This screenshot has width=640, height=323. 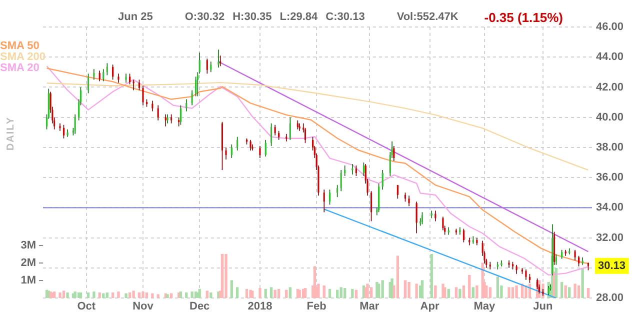 What do you see at coordinates (610, 117) in the screenshot?
I see `y-tick-label: 40.00` at bounding box center [610, 117].